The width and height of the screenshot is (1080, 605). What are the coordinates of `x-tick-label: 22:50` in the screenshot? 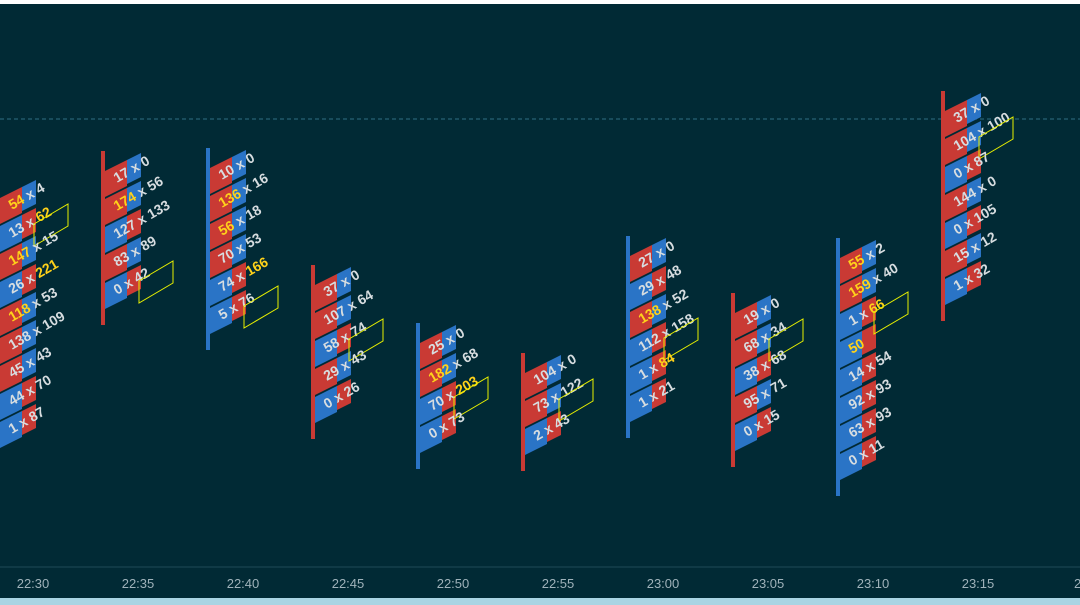 It's located at (453, 583).